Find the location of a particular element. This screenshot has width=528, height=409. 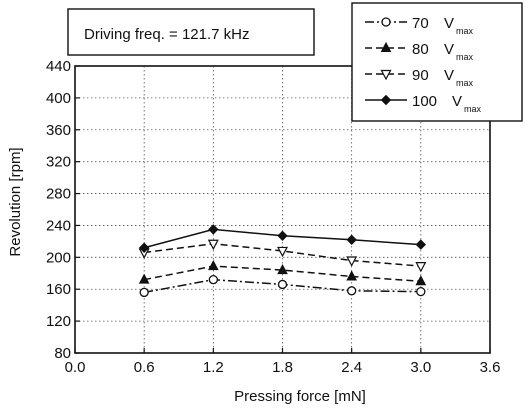

x-tick-label: 0.6 is located at coordinates (144, 367).